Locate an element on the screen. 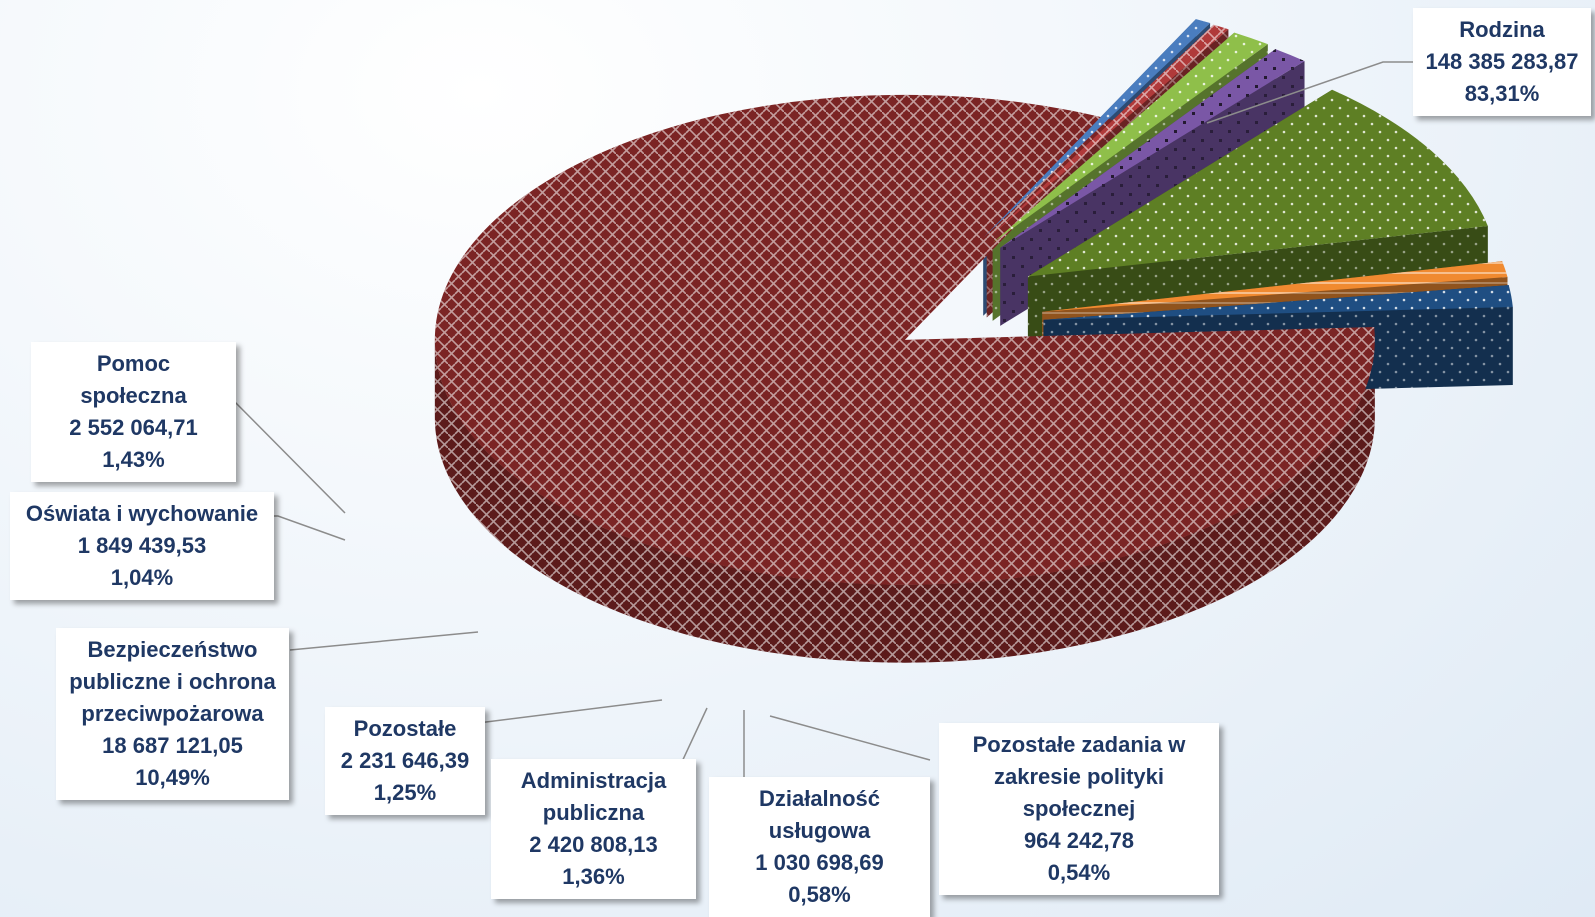 The image size is (1595, 917). label-oswiata-percent: 1,04% is located at coordinates (142, 577).